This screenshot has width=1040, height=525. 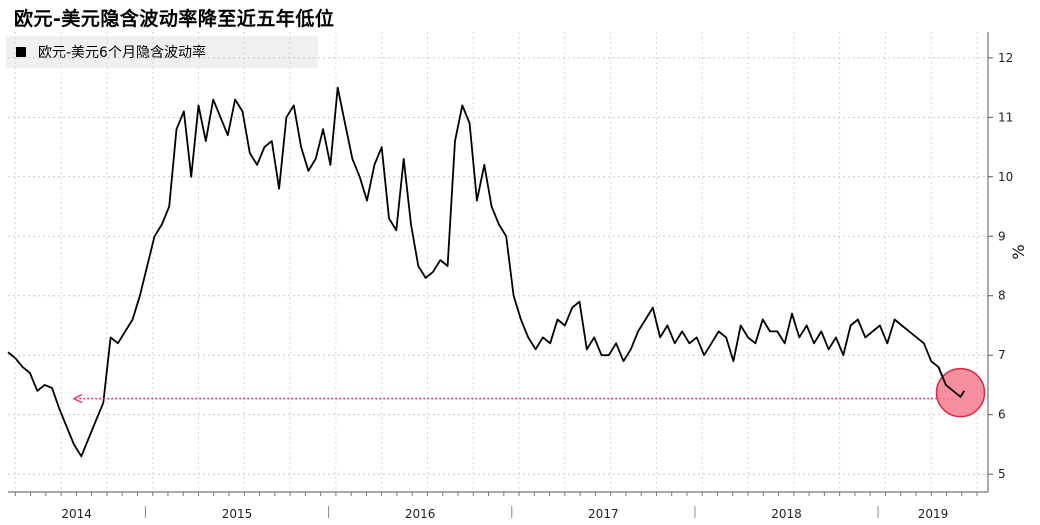 I want to click on y-tick-label: 5, so click(x=1002, y=474).